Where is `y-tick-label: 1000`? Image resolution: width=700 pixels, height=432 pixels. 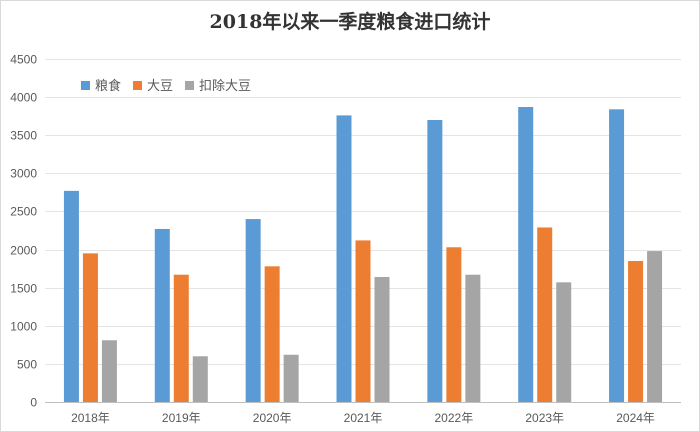
y-tick-label: 1000 is located at coordinates (23, 327).